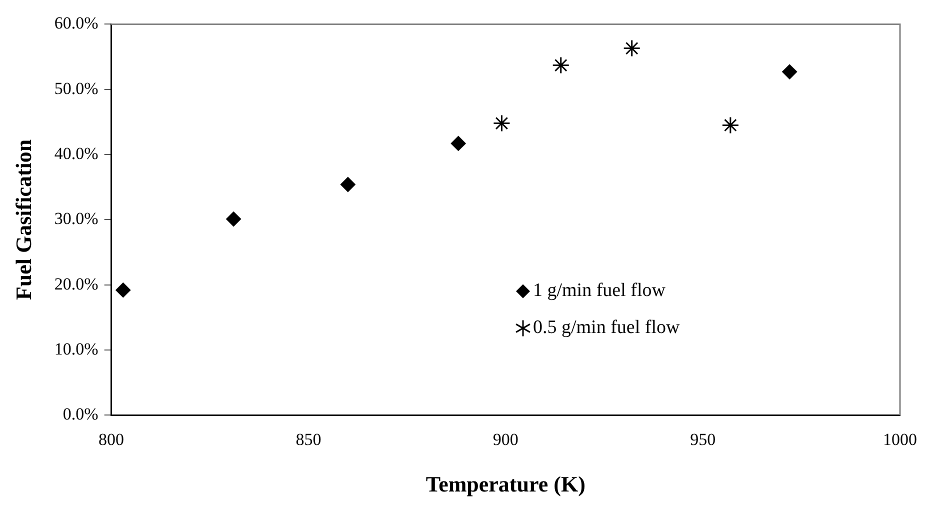 The width and height of the screenshot is (933, 511). Describe the element at coordinates (606, 327) in the screenshot. I see `legend-label: 0.5 g/min fuel flow` at that location.